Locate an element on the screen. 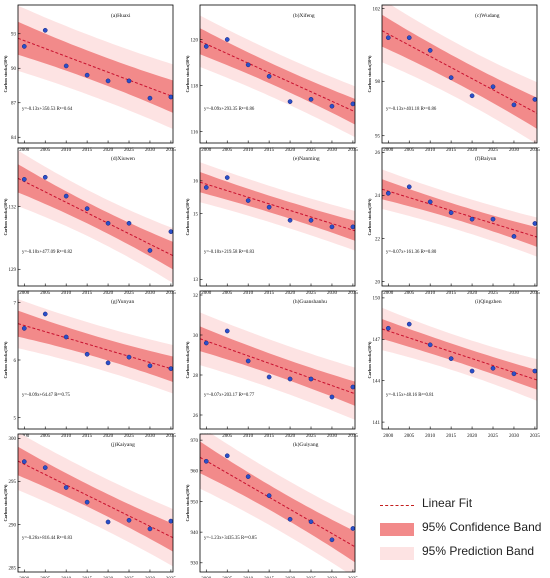 The width and height of the screenshot is (550, 578). y-tick-label: 22 is located at coordinates (378, 239).